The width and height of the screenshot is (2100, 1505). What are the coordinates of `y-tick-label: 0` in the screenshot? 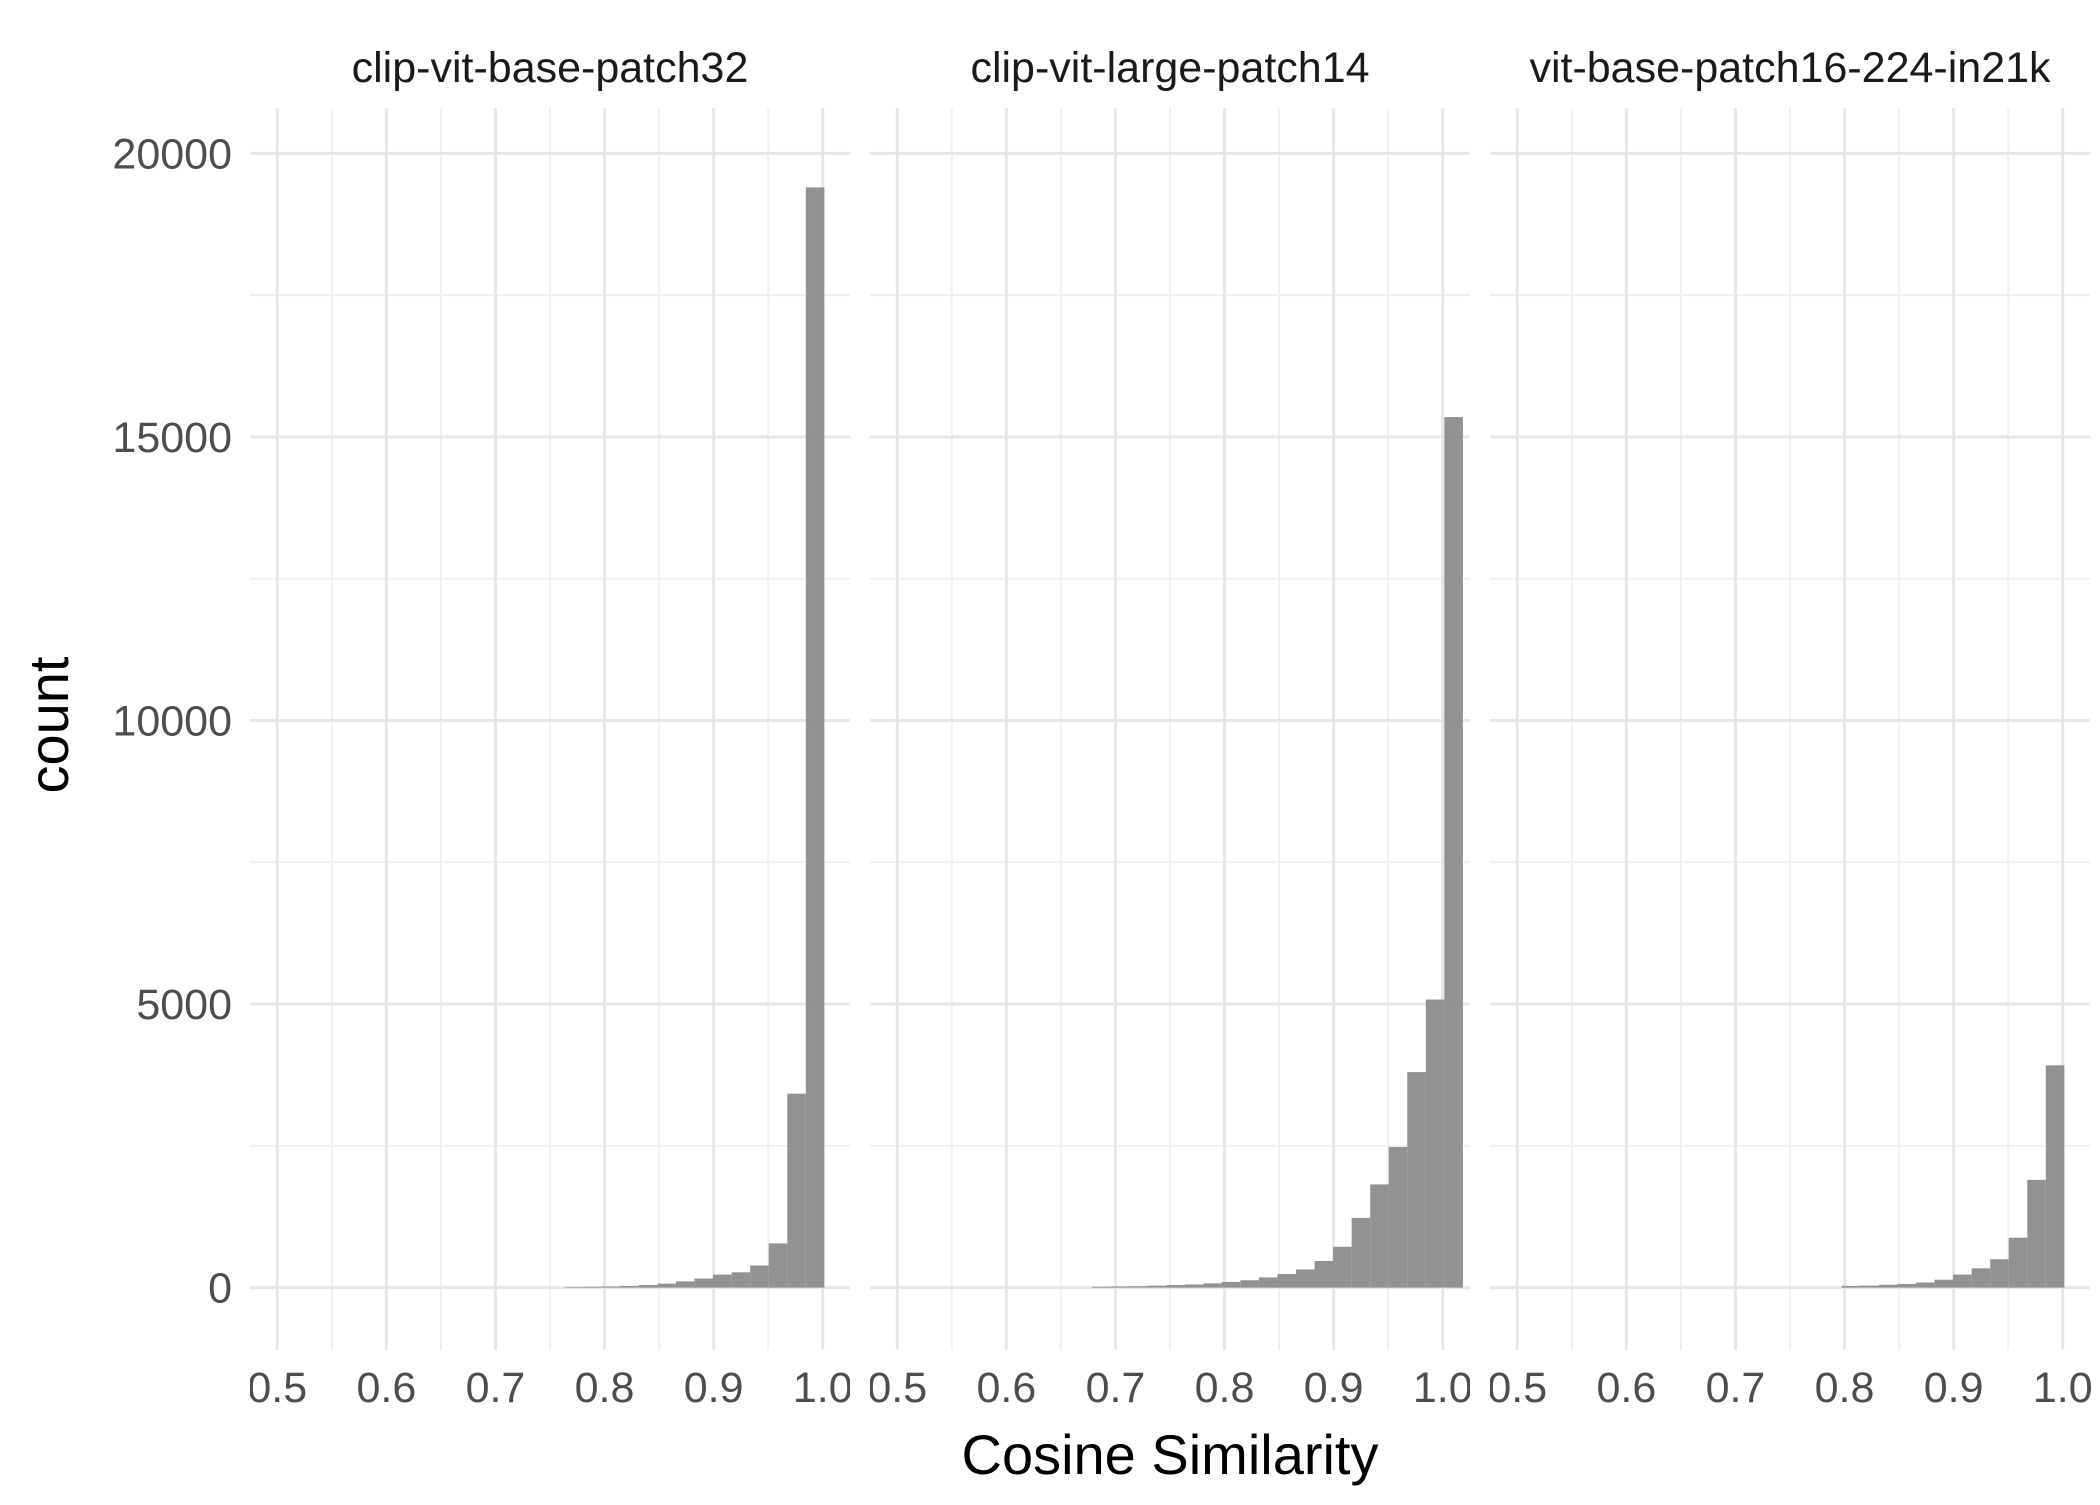 It's located at (220, 1289).